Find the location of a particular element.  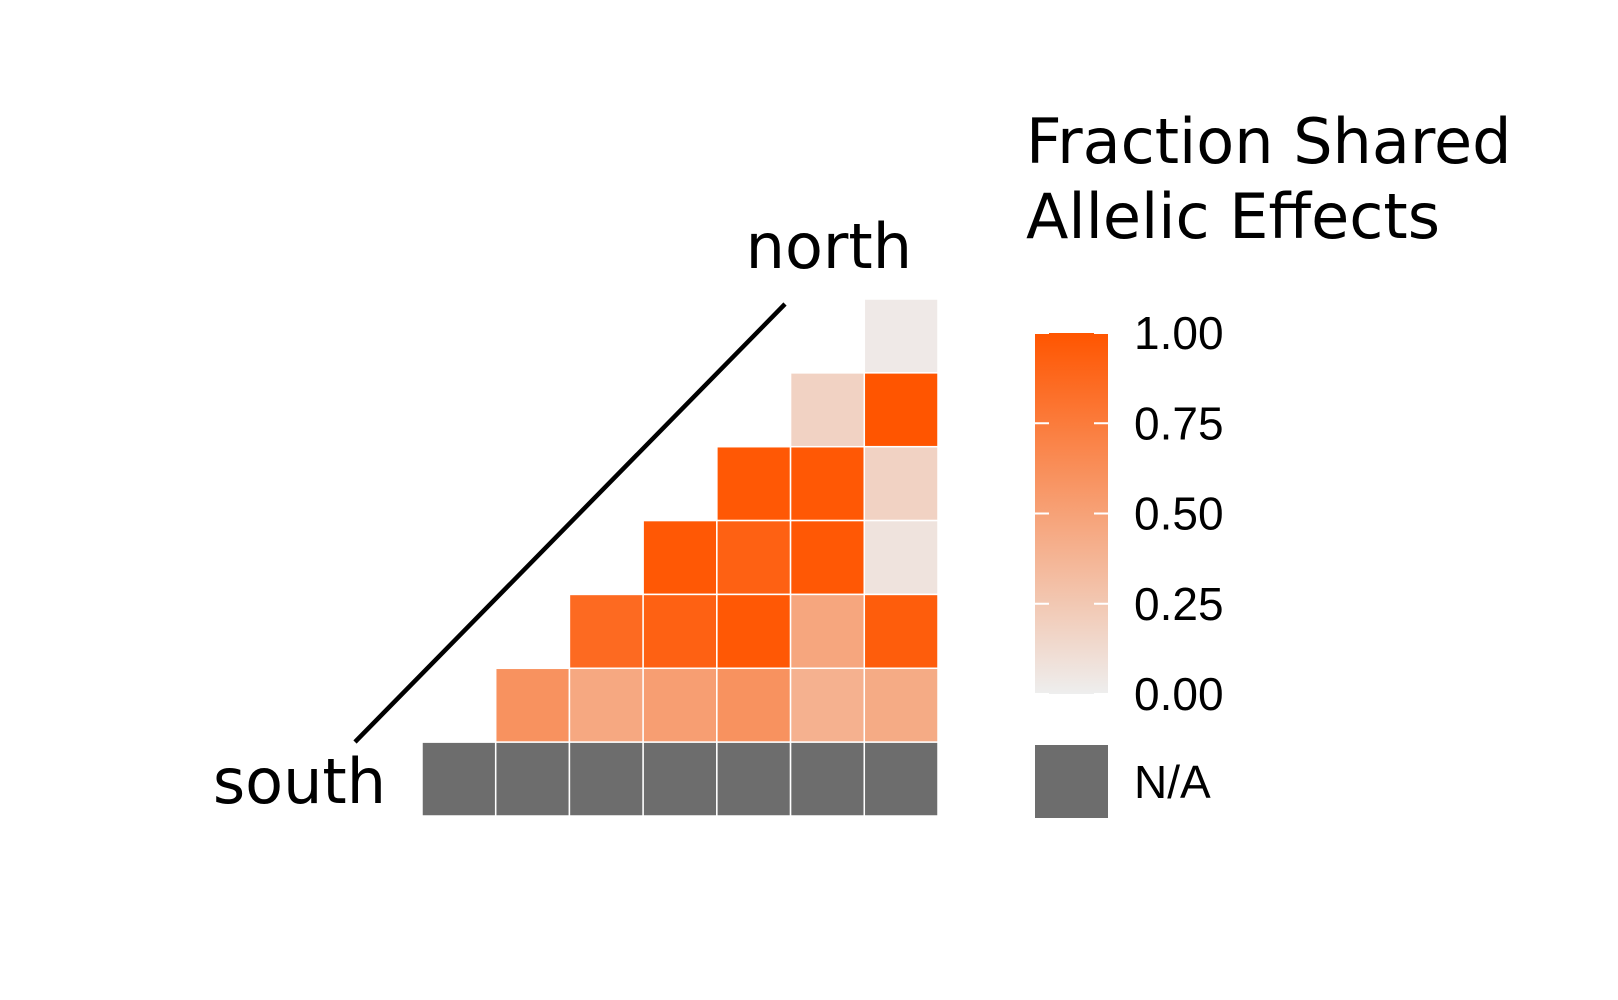

heatmap-cell-r6-c1 is located at coordinates (532, 779).